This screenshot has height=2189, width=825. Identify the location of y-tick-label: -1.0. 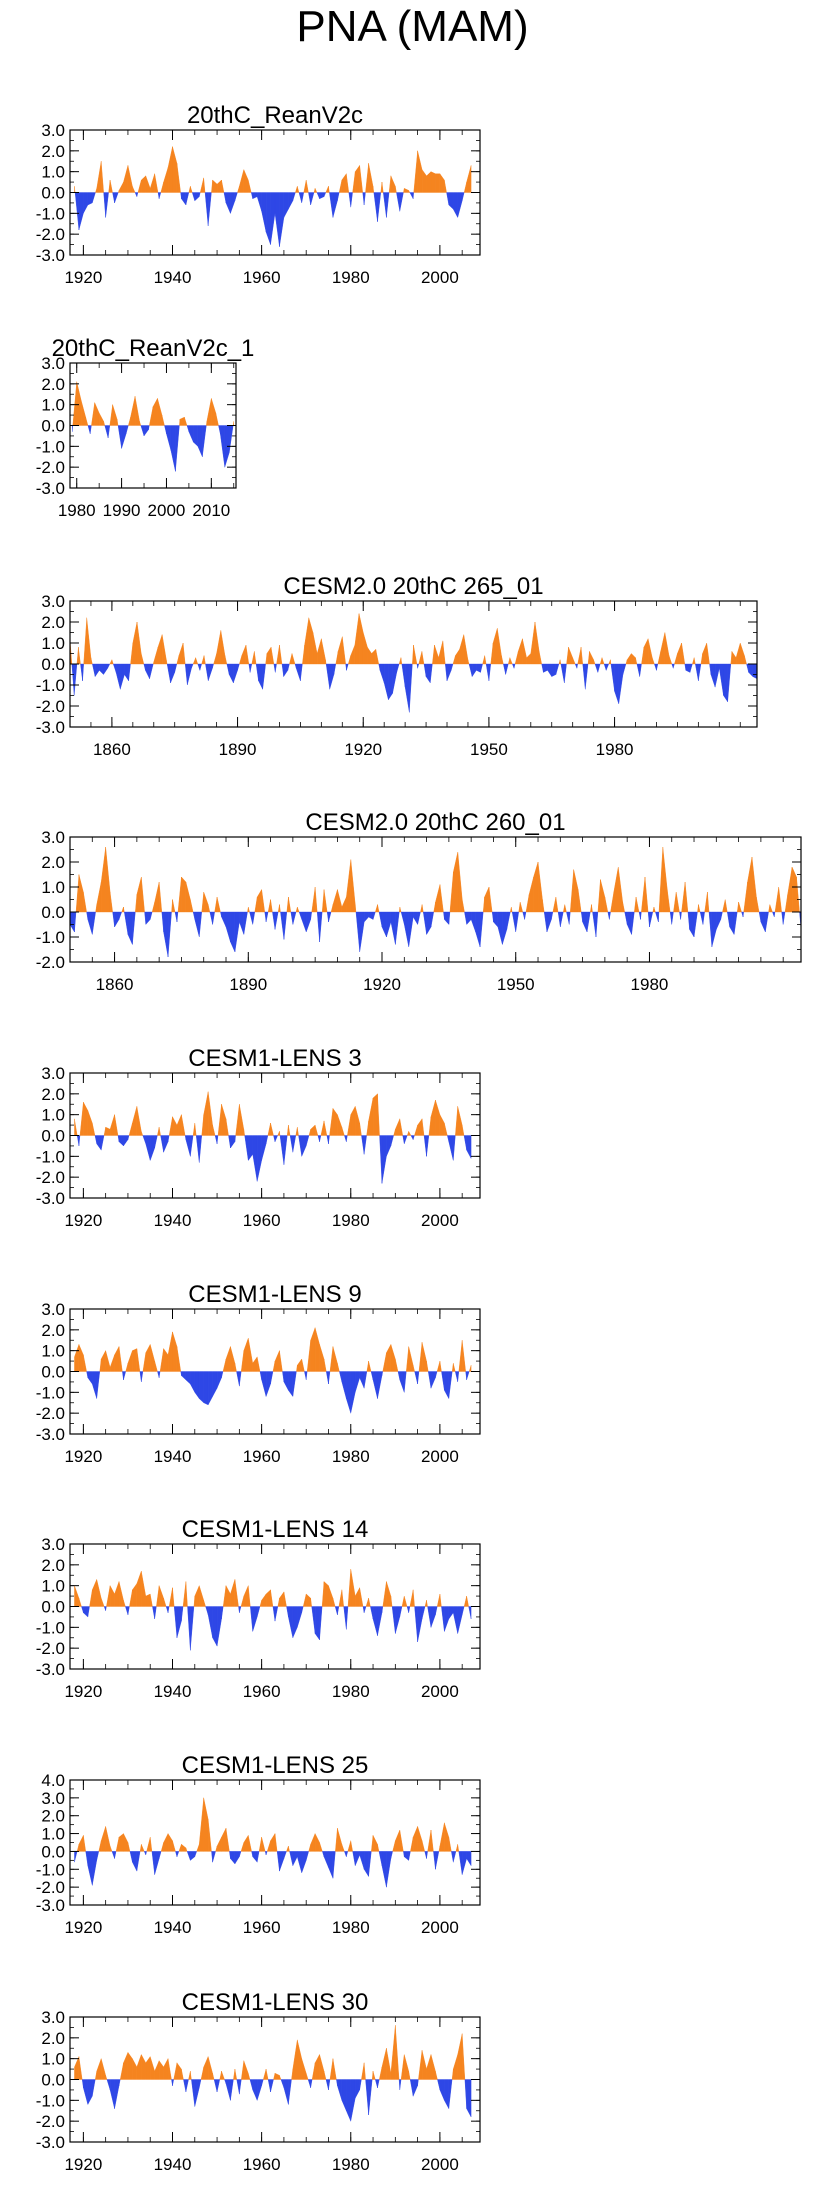
(50, 446).